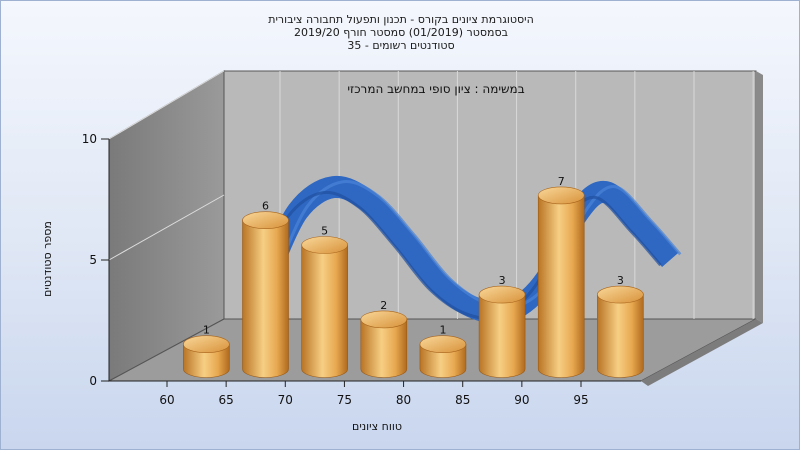 The height and width of the screenshot is (451, 800). What do you see at coordinates (462, 400) in the screenshot?
I see `x-tick-label: 85` at bounding box center [462, 400].